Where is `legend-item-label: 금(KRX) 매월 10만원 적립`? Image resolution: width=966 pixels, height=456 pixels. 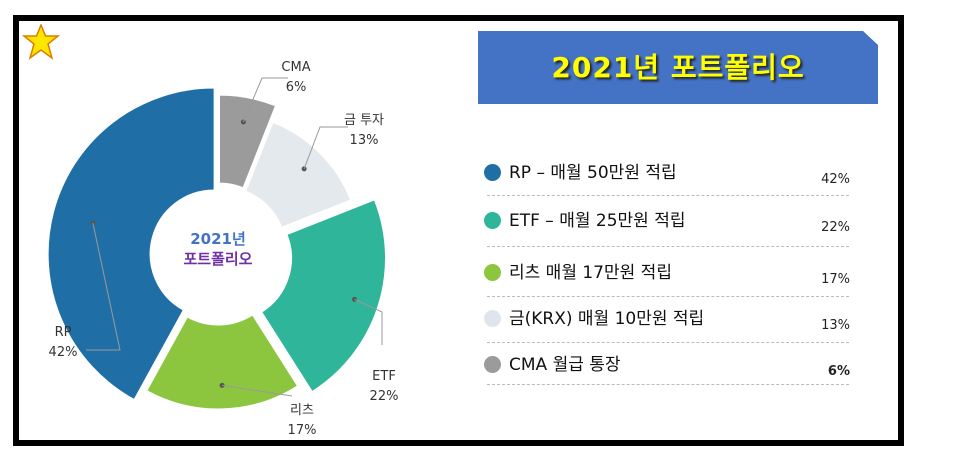 legend-item-label: 금(KRX) 매월 10만원 적립 is located at coordinates (607, 319).